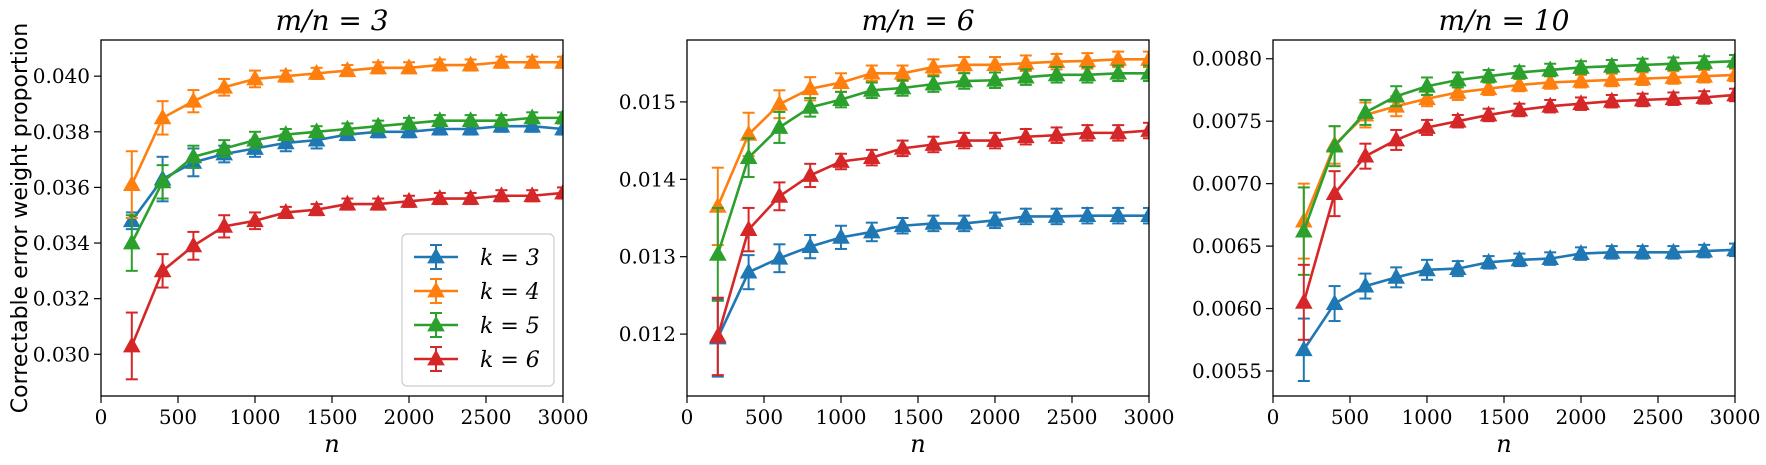 The width and height of the screenshot is (1766, 465). Describe the element at coordinates (1227, 59) in the screenshot. I see `y-tick-label: 0.0080` at that location.